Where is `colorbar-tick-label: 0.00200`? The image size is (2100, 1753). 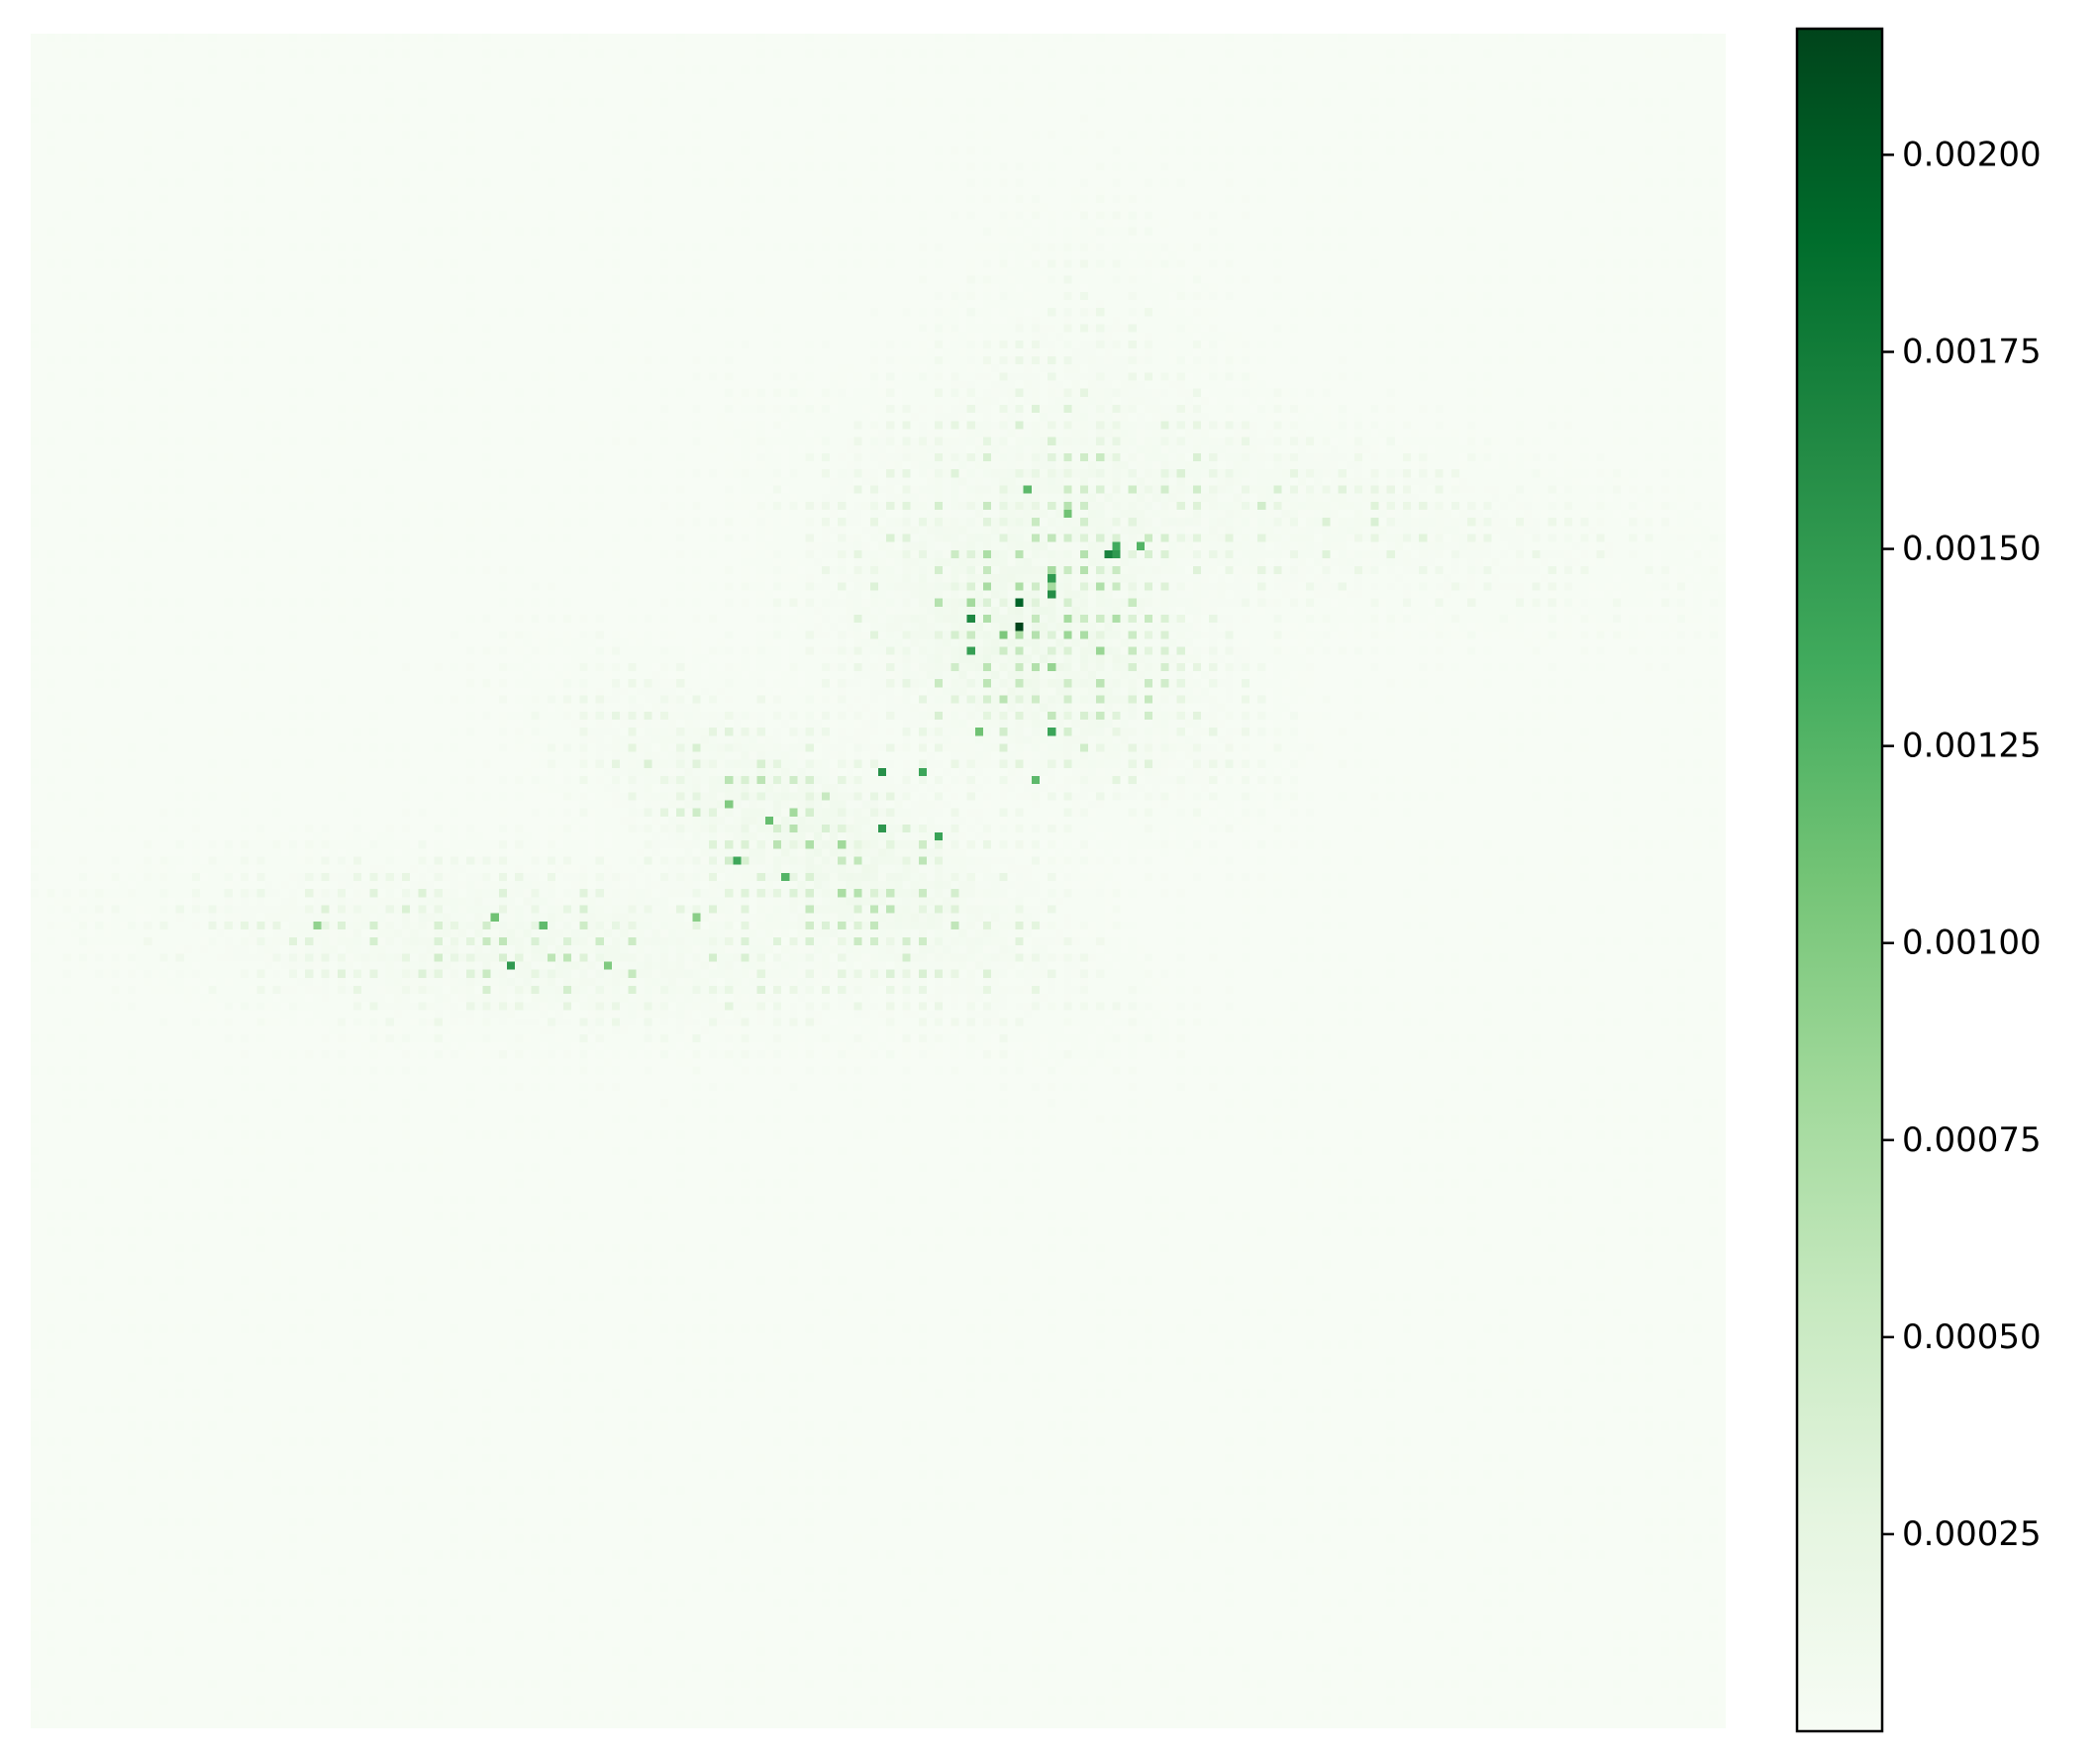 colorbar-tick-label: 0.00200 is located at coordinates (1972, 154).